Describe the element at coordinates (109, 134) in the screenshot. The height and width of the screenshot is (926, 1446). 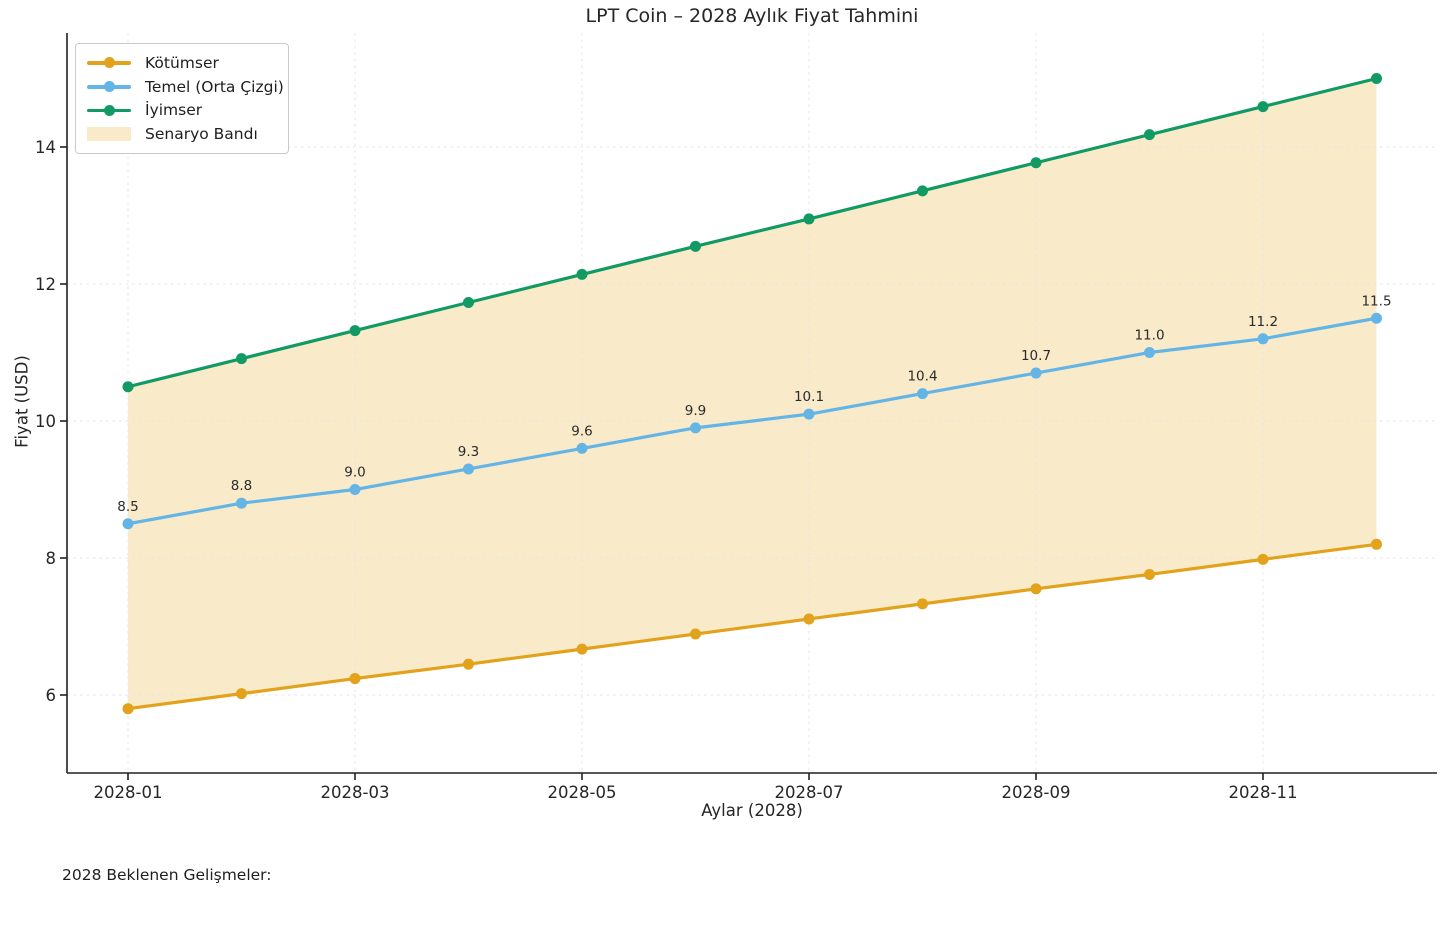
I see `scenario-band-swatch` at that location.